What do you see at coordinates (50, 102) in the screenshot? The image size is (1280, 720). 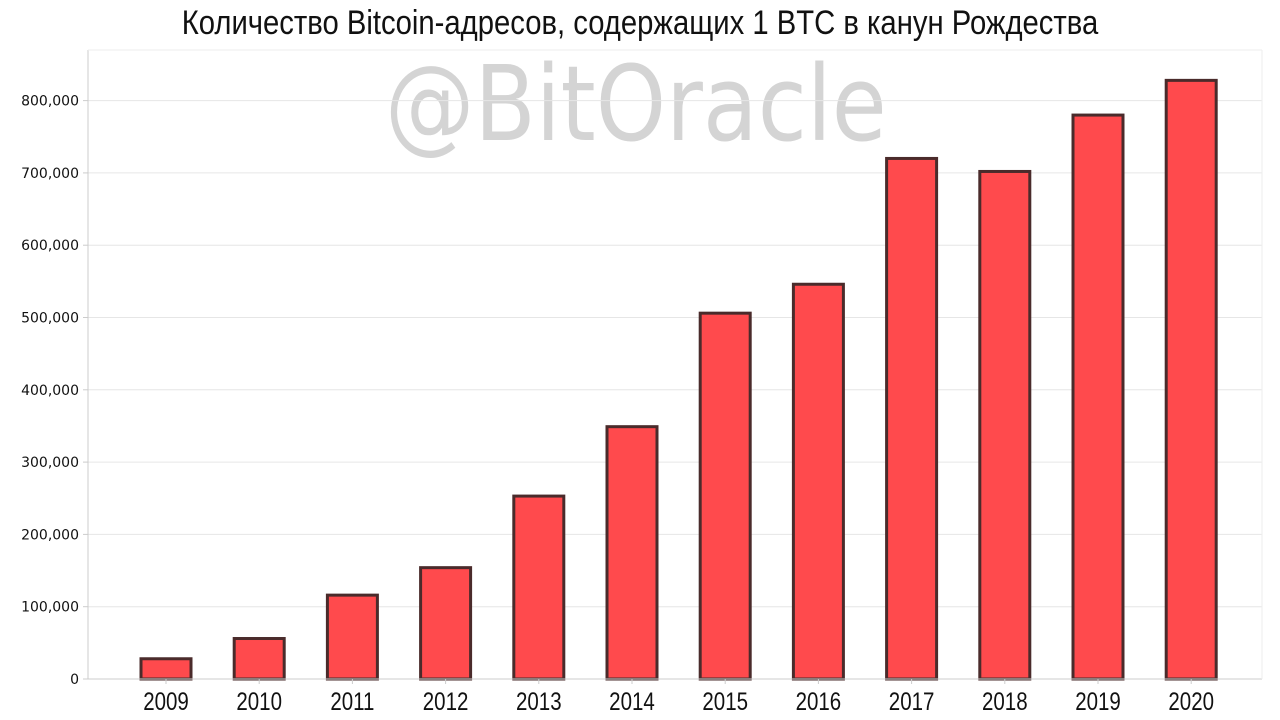 I see `y-tick-label: 800,000` at bounding box center [50, 102].